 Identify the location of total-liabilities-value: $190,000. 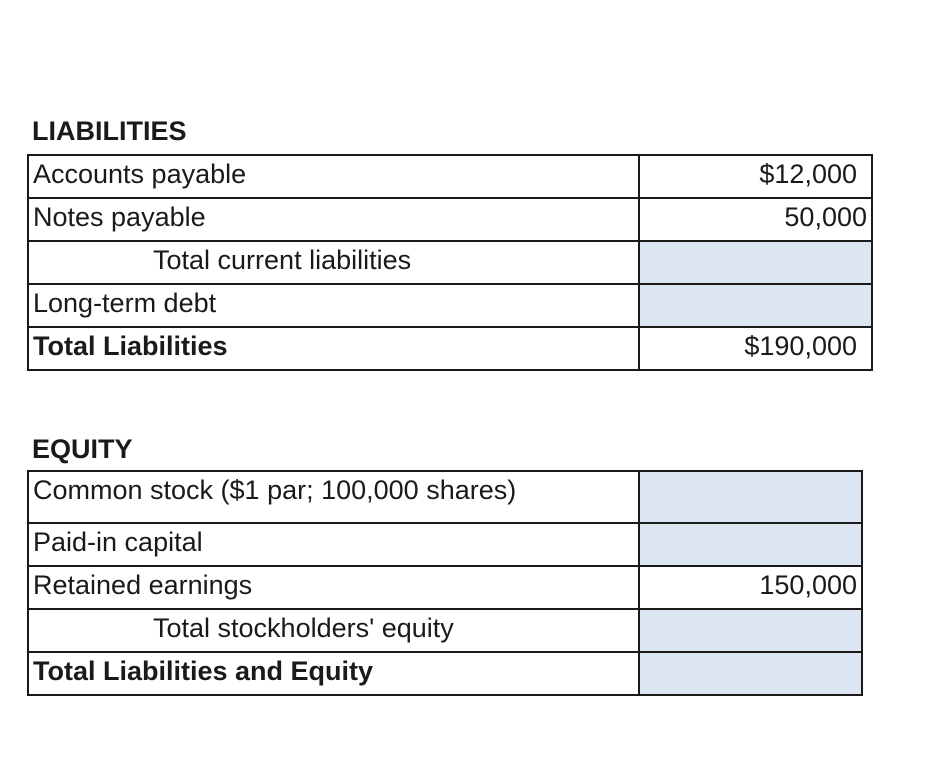
(755, 348).